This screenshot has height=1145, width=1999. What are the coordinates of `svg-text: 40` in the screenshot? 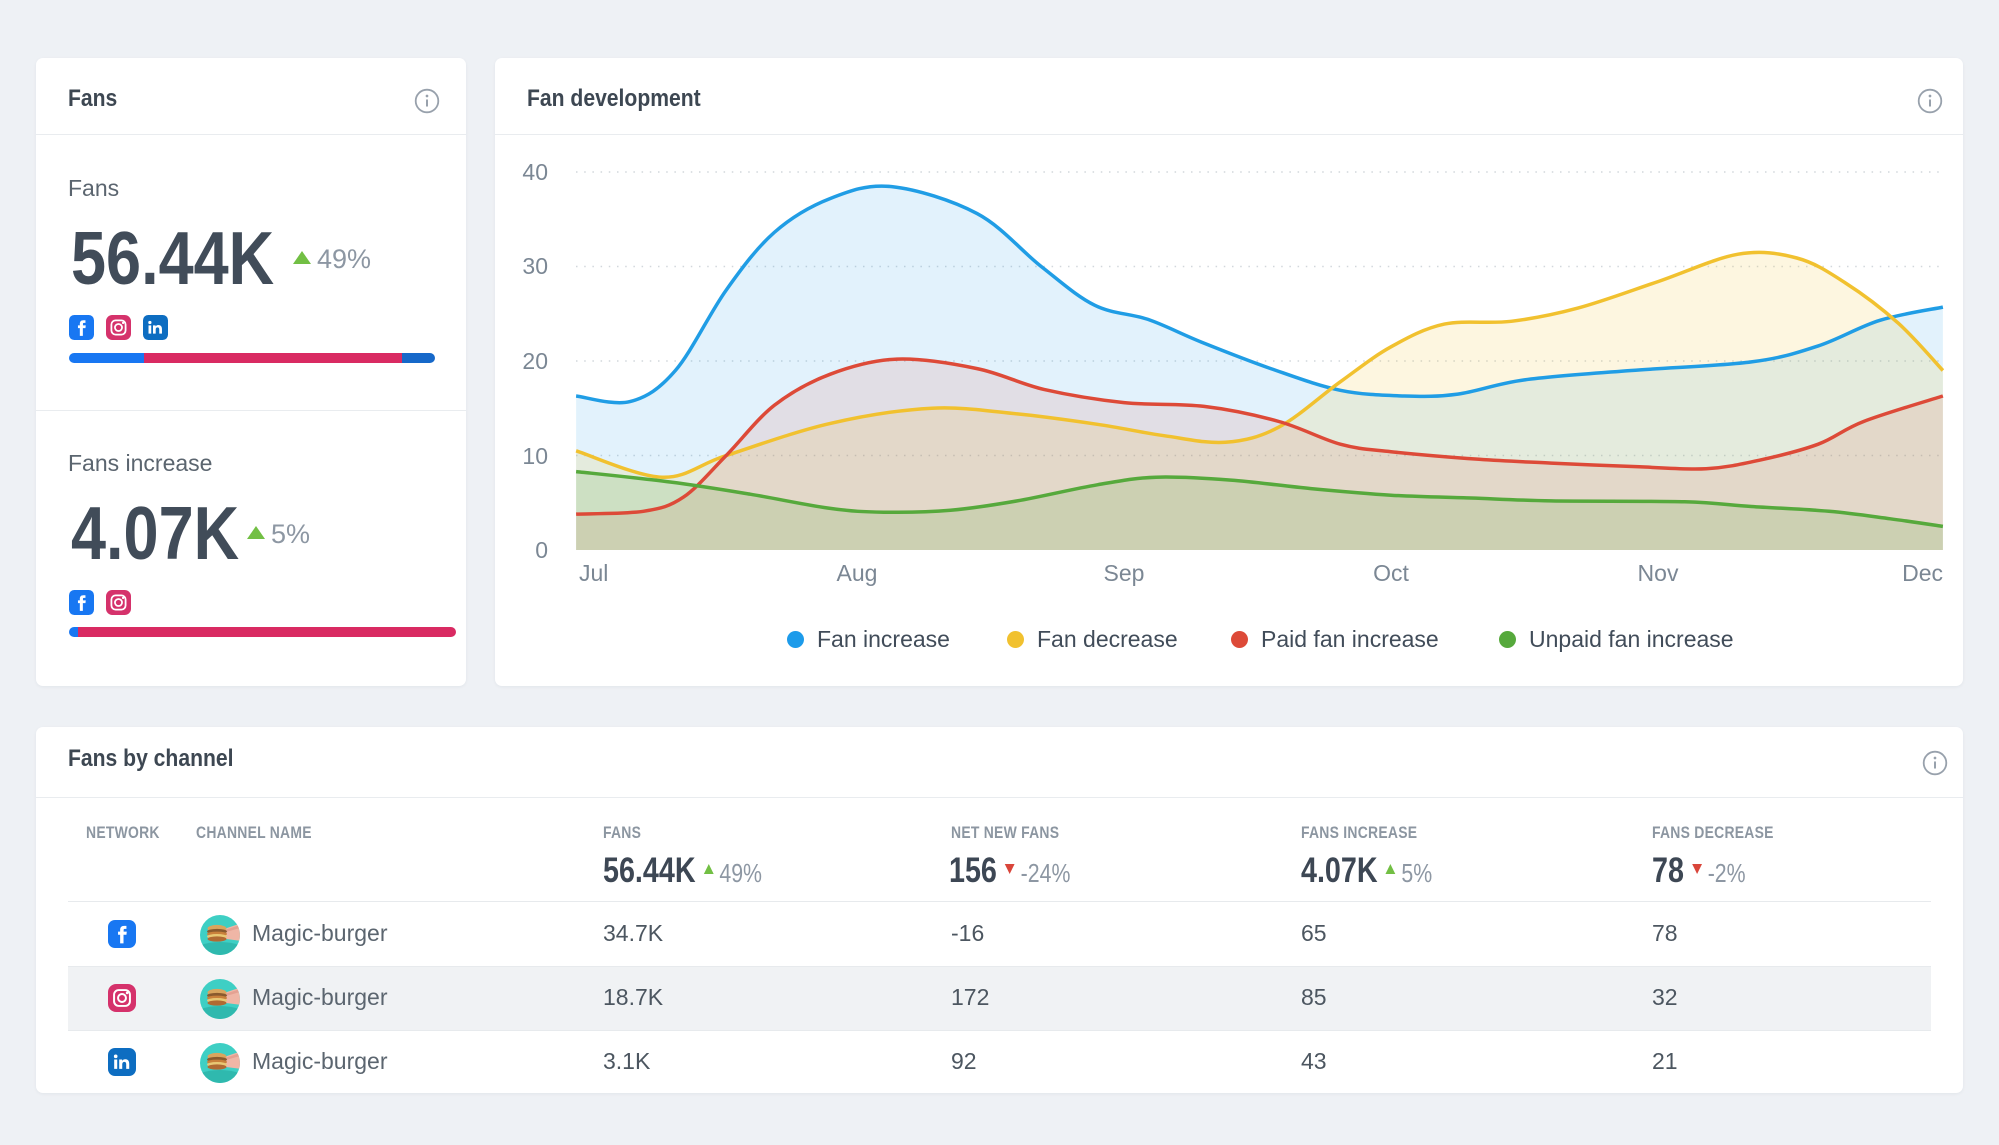 It's located at (535, 172).